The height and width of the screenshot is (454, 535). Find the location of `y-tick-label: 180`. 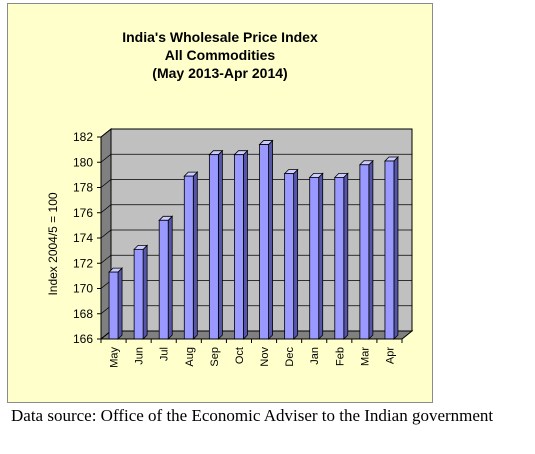

y-tick-label: 180 is located at coordinates (83, 162).